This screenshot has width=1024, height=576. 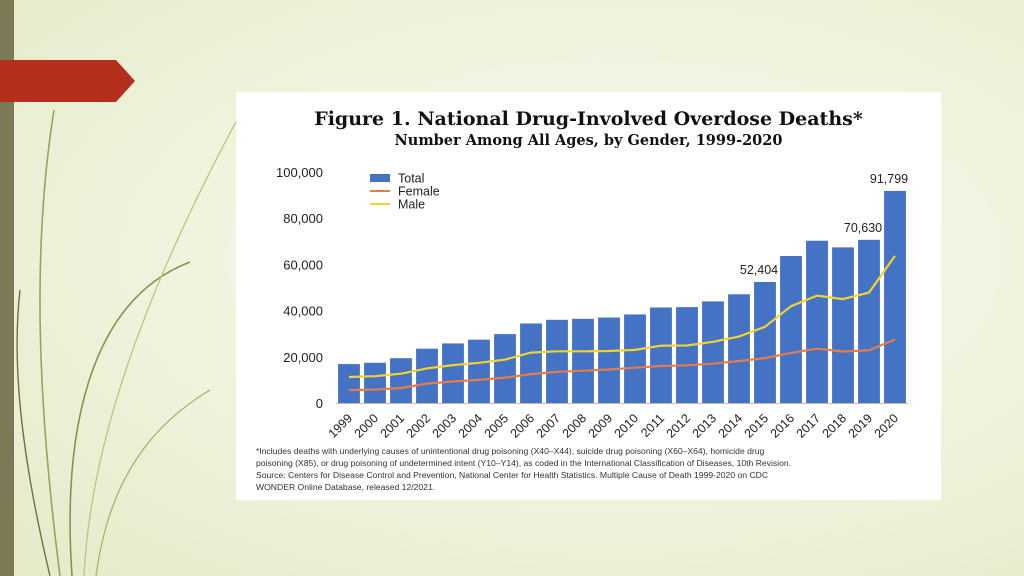 What do you see at coordinates (419, 426) in the screenshot?
I see `x-tick-label: 2002` at bounding box center [419, 426].